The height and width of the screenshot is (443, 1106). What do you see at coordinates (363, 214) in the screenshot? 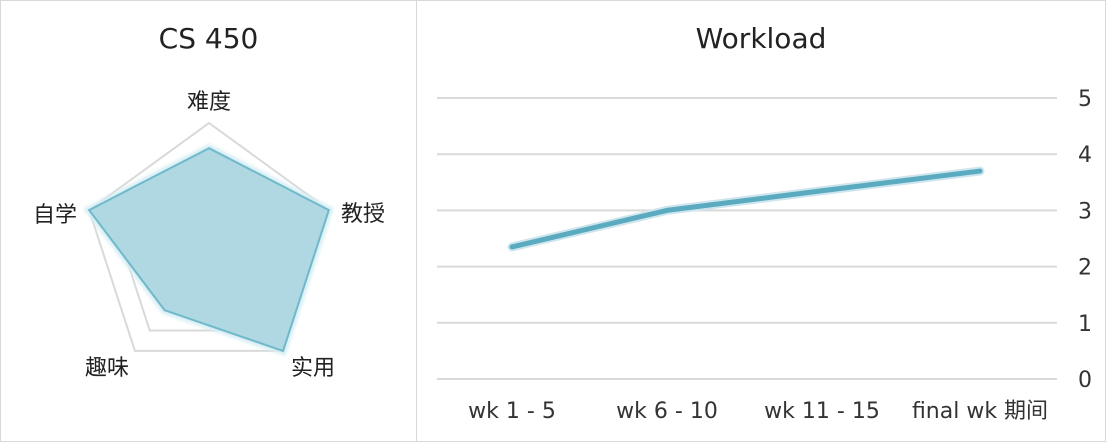
I see `radar-axis-label-1: 教授` at bounding box center [363, 214].